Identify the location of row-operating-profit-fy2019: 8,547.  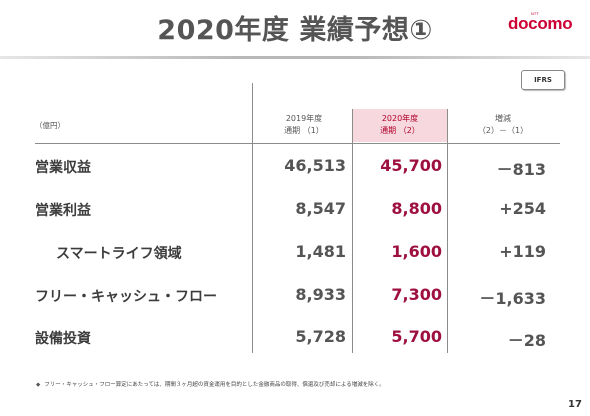
(320, 208).